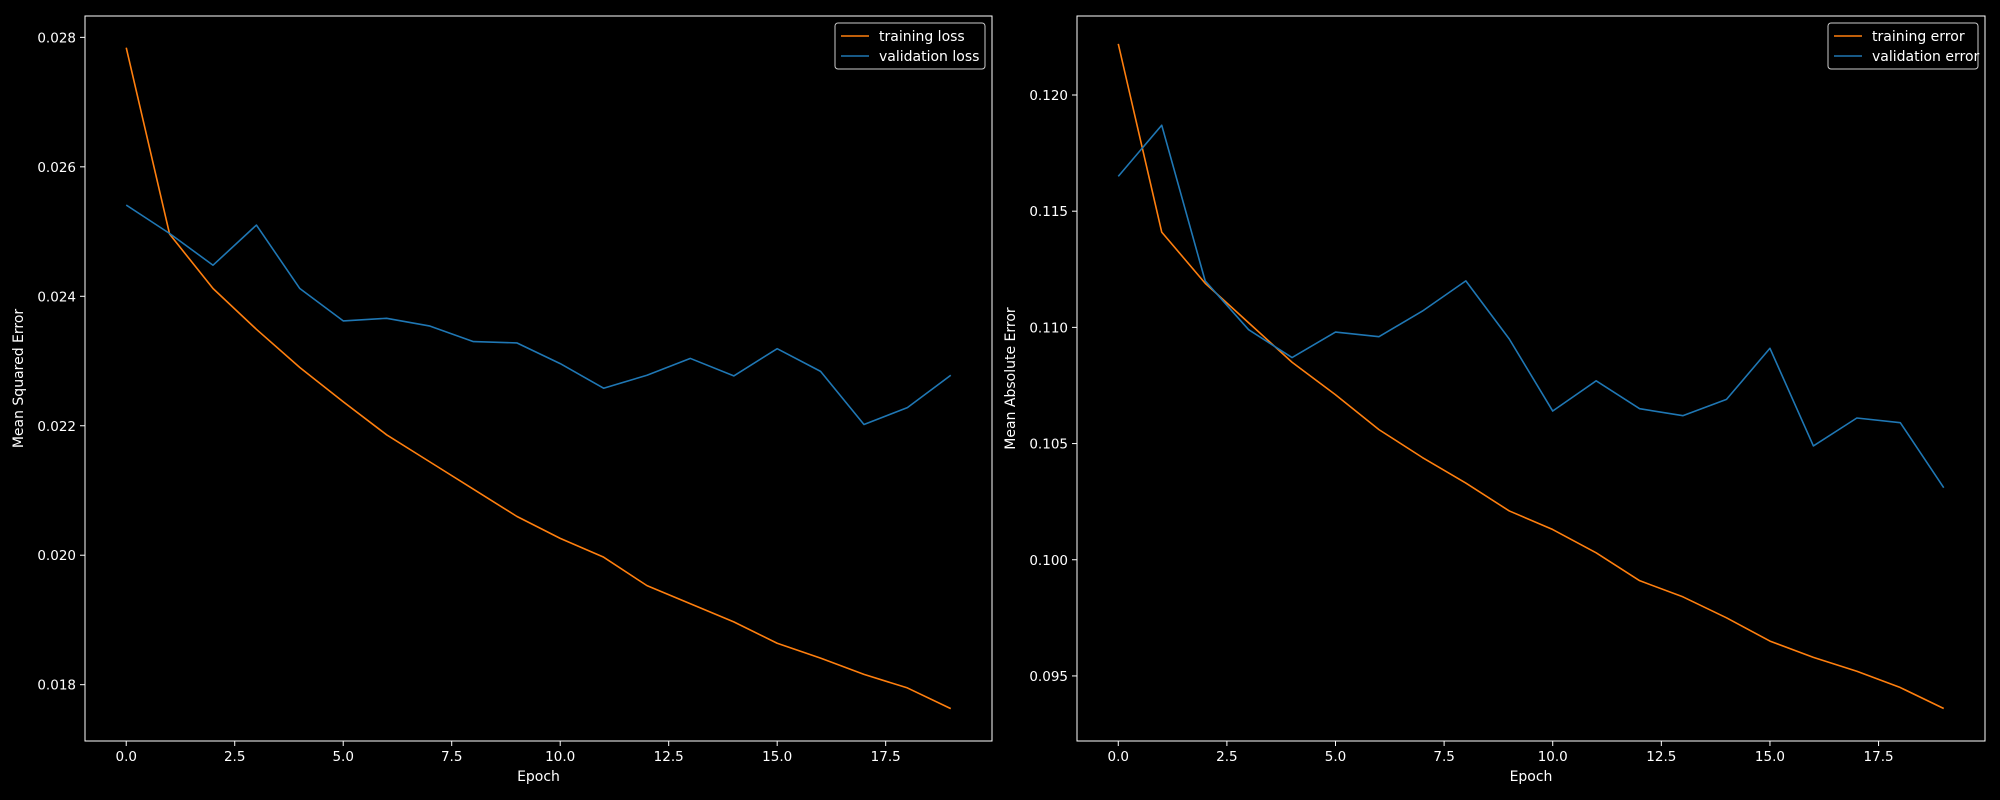  I want to click on y-tick-label: 0.120, so click(1048, 96).